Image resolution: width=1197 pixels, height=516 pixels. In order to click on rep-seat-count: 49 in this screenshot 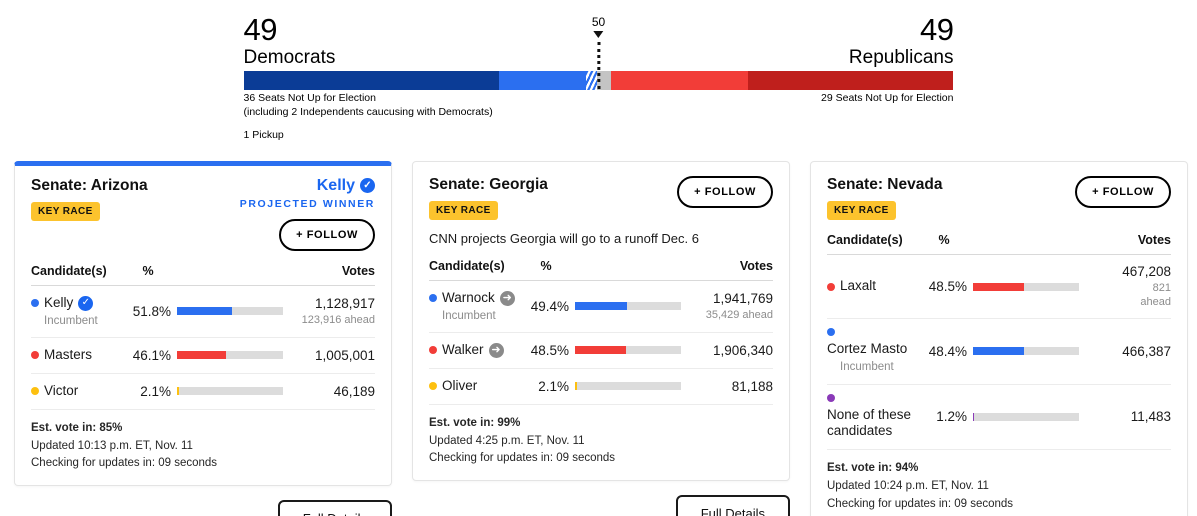, I will do `click(937, 29)`.